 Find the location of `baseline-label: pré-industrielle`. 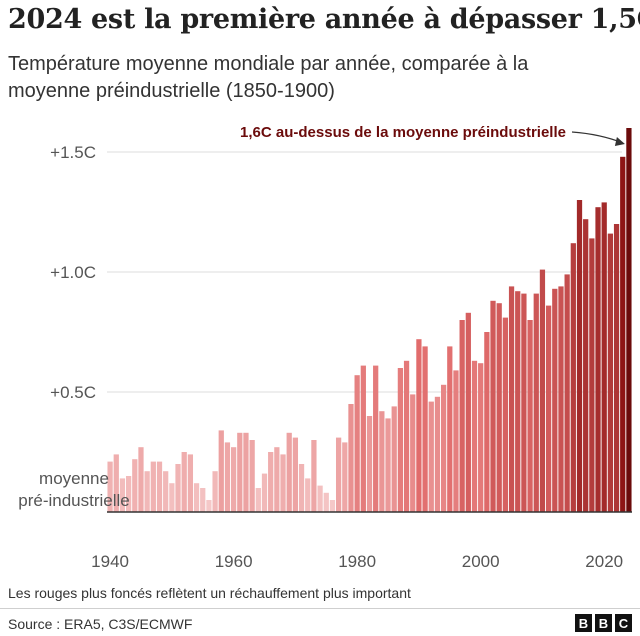

baseline-label: pré-industrielle is located at coordinates (74, 500).